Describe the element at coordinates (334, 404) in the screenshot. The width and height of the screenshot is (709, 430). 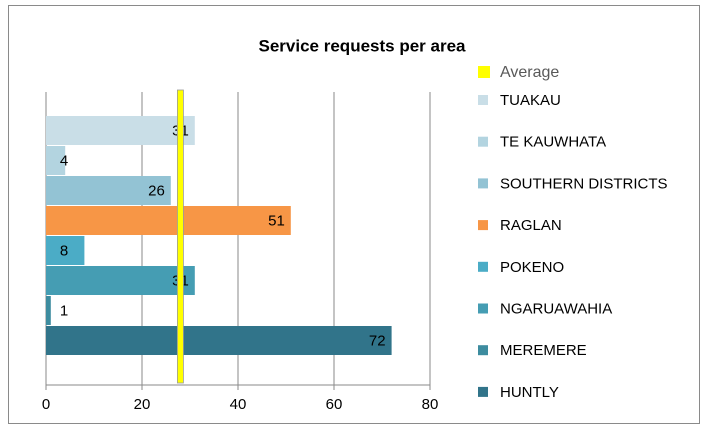
I see `x-tick-label: 60` at that location.